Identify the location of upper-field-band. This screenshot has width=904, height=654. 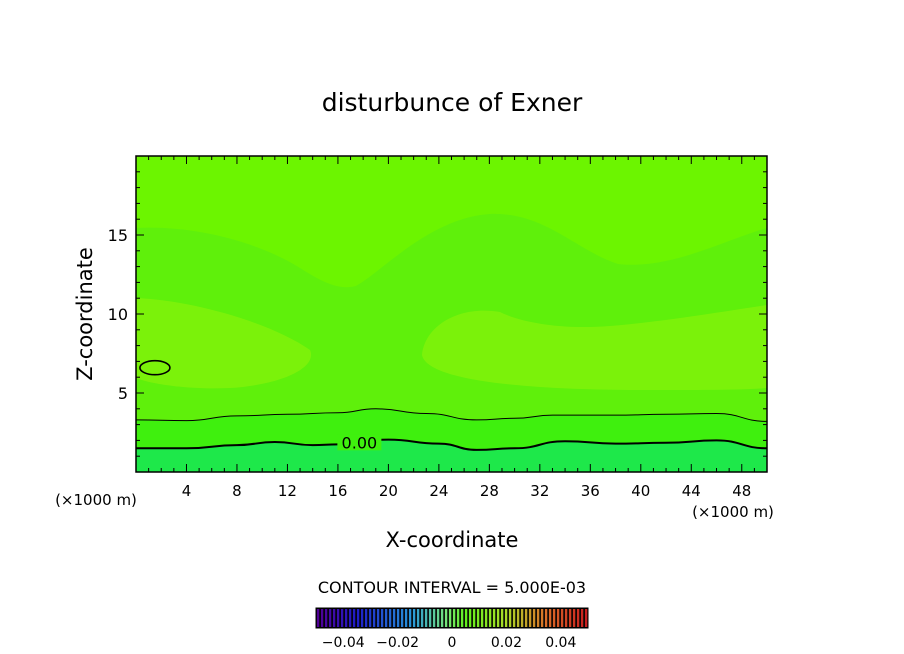
(451, 222).